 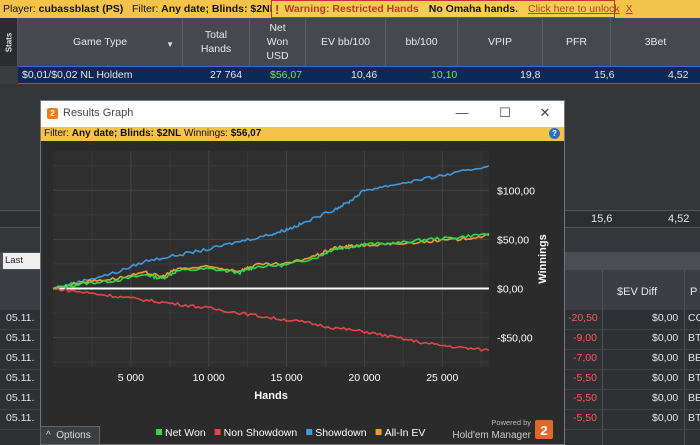 I want to click on summary-3bet: 4,52, so click(x=679, y=219).